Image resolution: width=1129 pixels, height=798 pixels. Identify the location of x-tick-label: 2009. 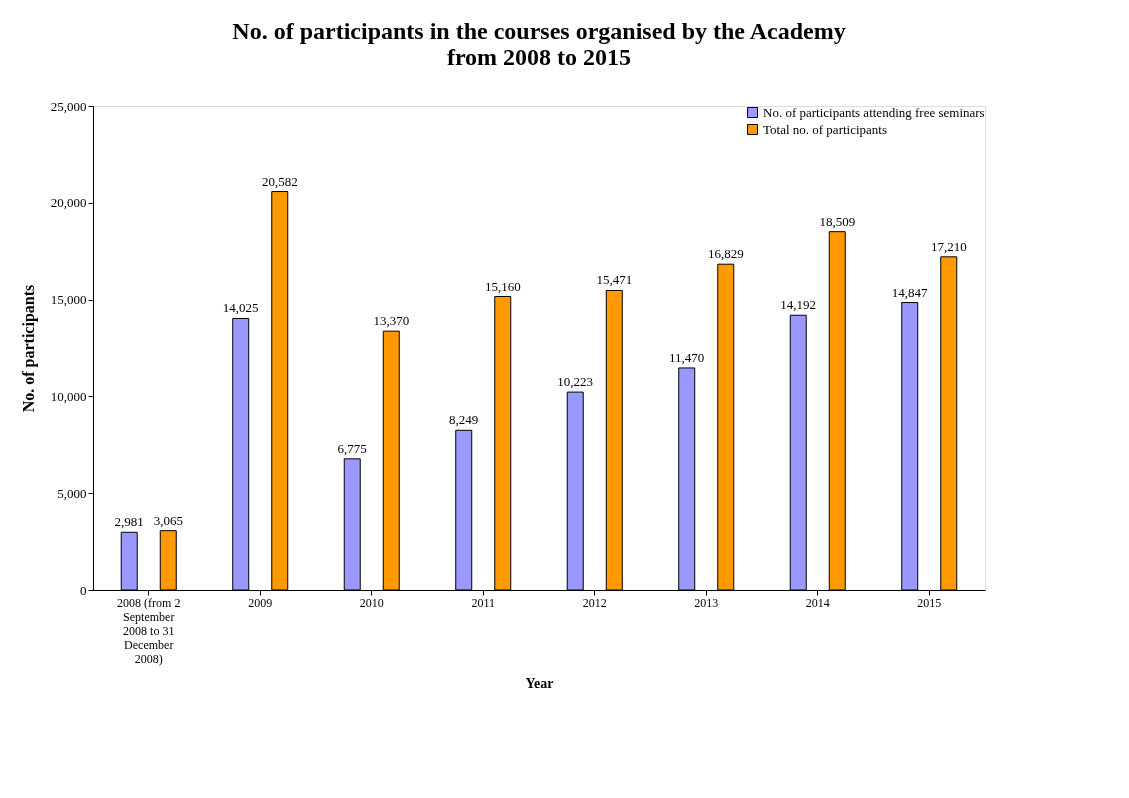
(260, 602).